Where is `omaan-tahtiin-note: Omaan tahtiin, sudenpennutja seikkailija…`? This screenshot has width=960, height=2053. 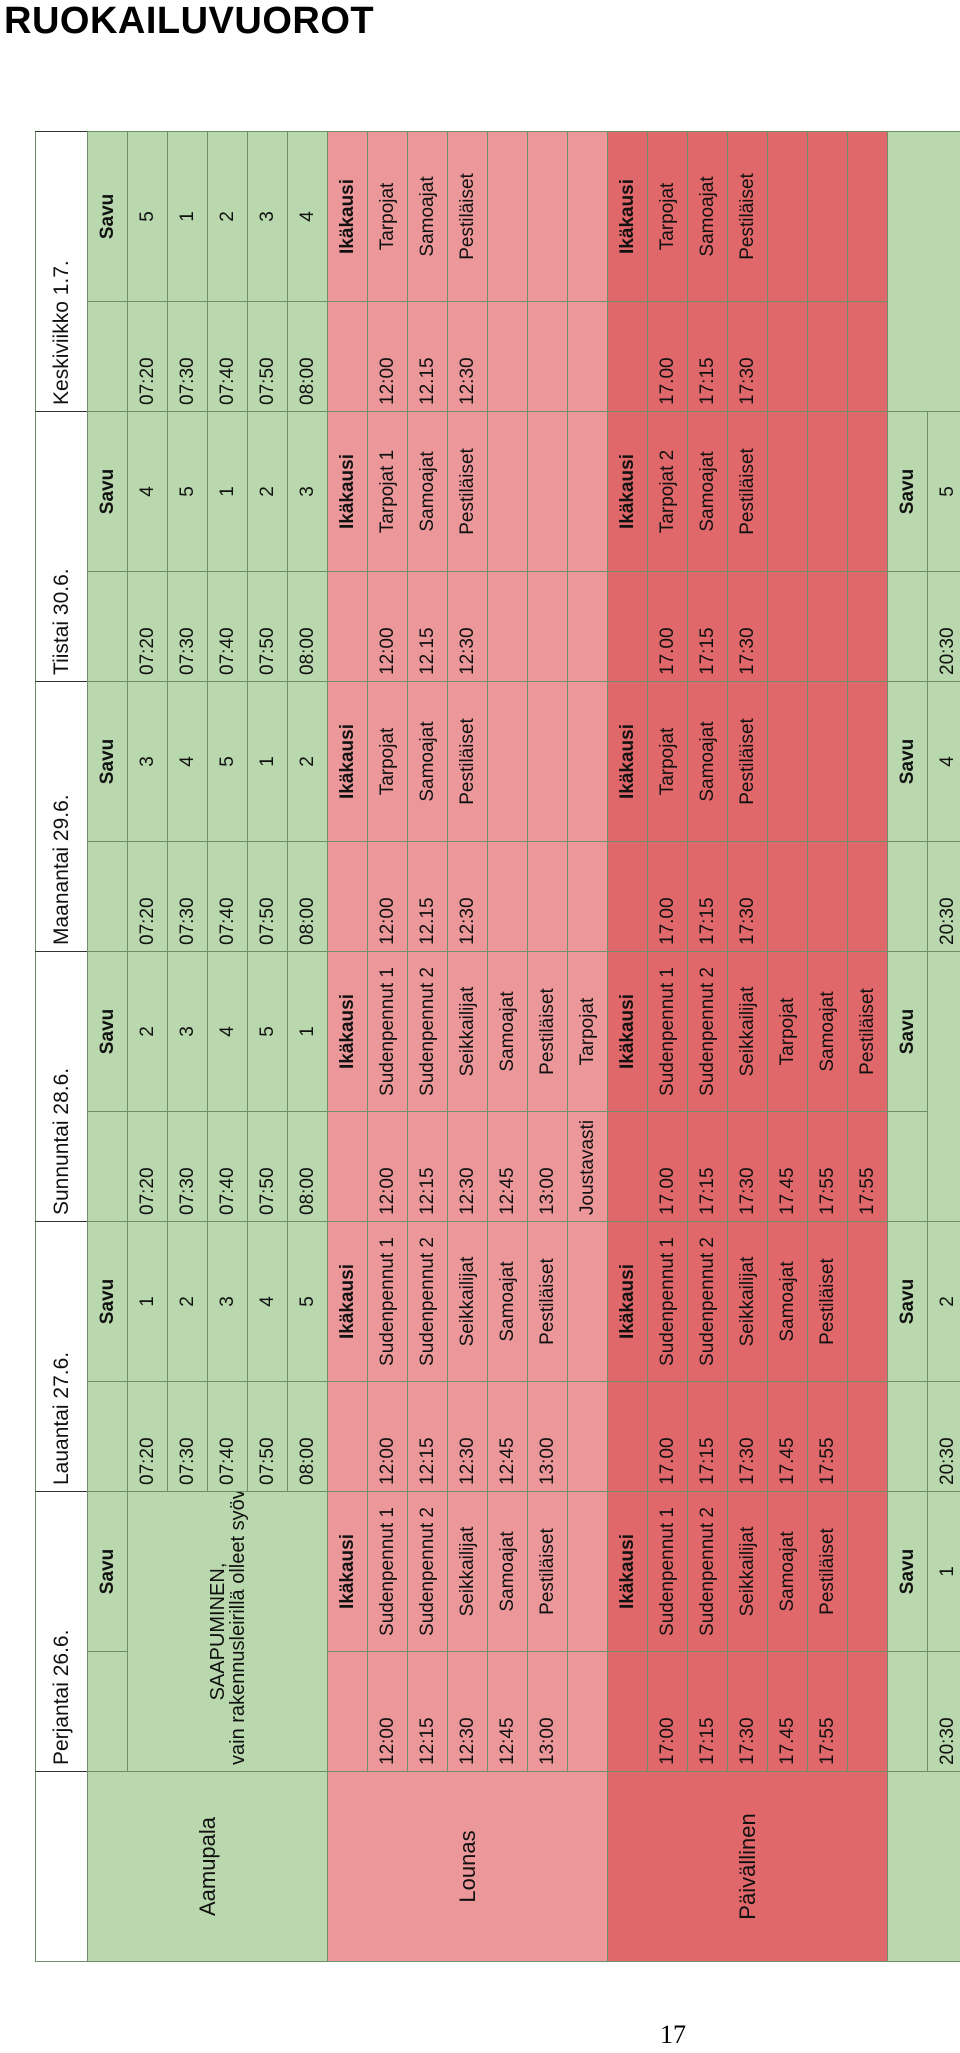 omaan-tahtiin-note: Omaan tahtiin, sudenpennutja seikkailija… is located at coordinates (943, 1086).